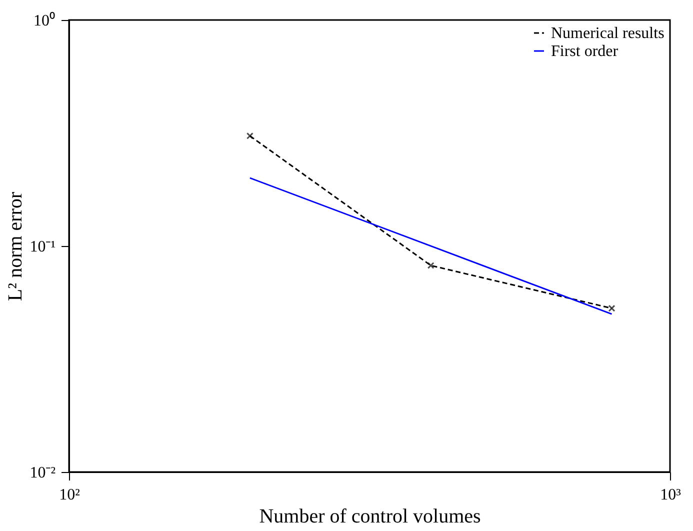  What do you see at coordinates (69, 495) in the screenshot?
I see `x-tick-label: 10²` at bounding box center [69, 495].